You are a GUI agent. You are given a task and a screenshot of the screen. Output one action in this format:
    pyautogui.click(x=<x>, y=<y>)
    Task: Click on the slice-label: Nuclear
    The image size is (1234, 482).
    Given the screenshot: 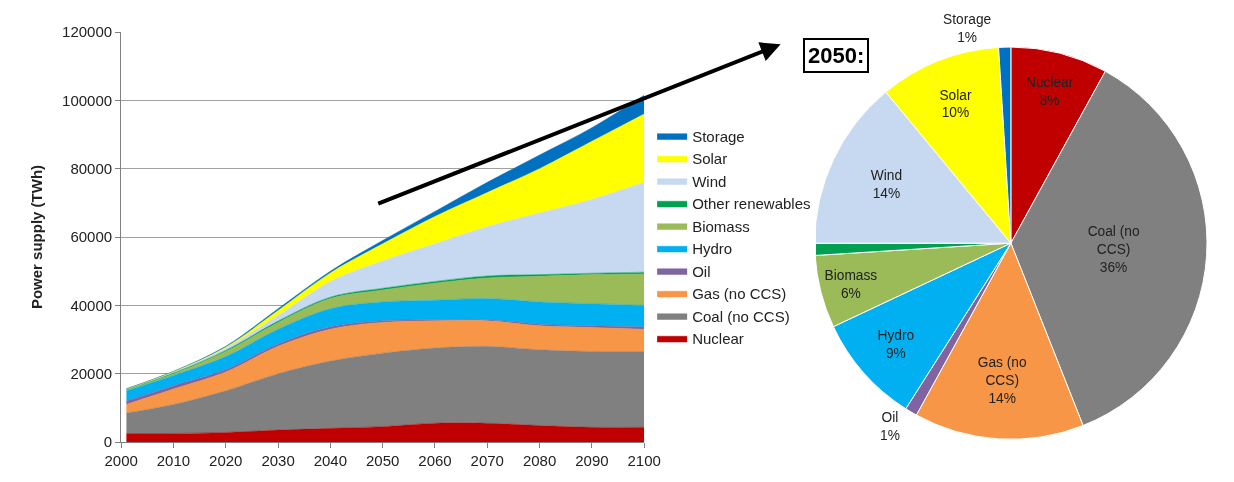 What is the action you would take?
    pyautogui.click(x=1049, y=82)
    